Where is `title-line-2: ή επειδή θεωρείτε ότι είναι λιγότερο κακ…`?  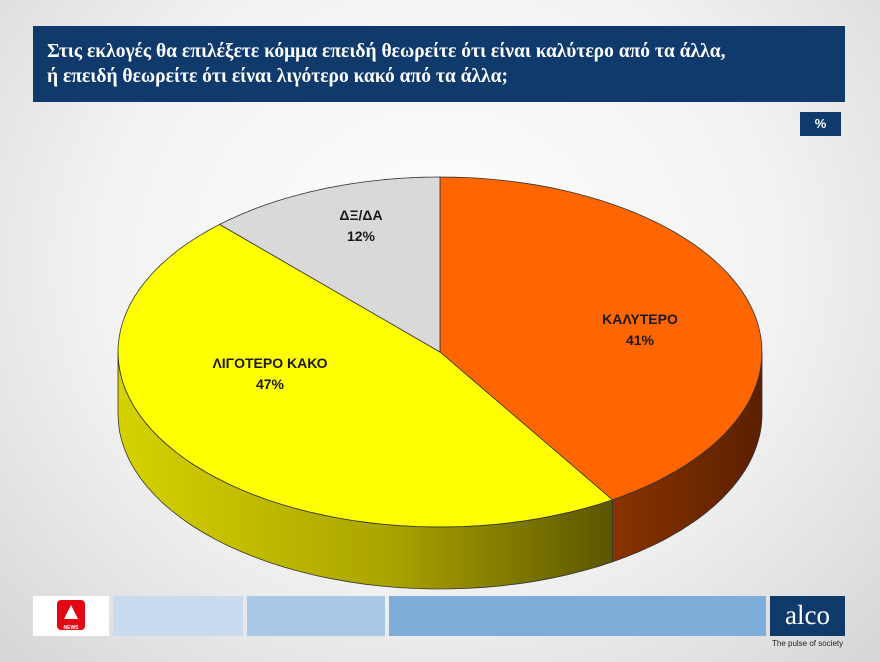 title-line-2: ή επειδή θεωρείτε ότι είναι λιγότερο κακ… is located at coordinates (278, 76).